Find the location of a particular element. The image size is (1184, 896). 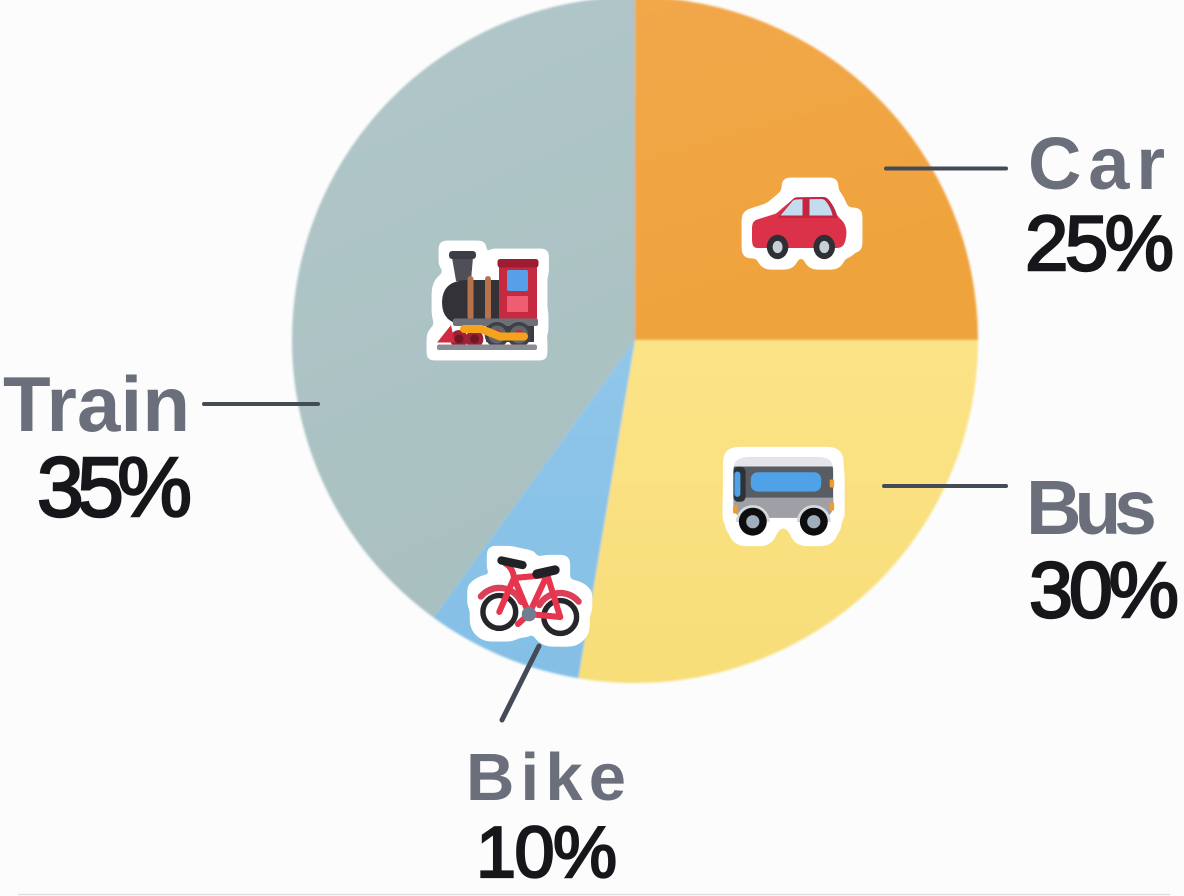

svg-text: Car is located at coordinates (1096, 163).